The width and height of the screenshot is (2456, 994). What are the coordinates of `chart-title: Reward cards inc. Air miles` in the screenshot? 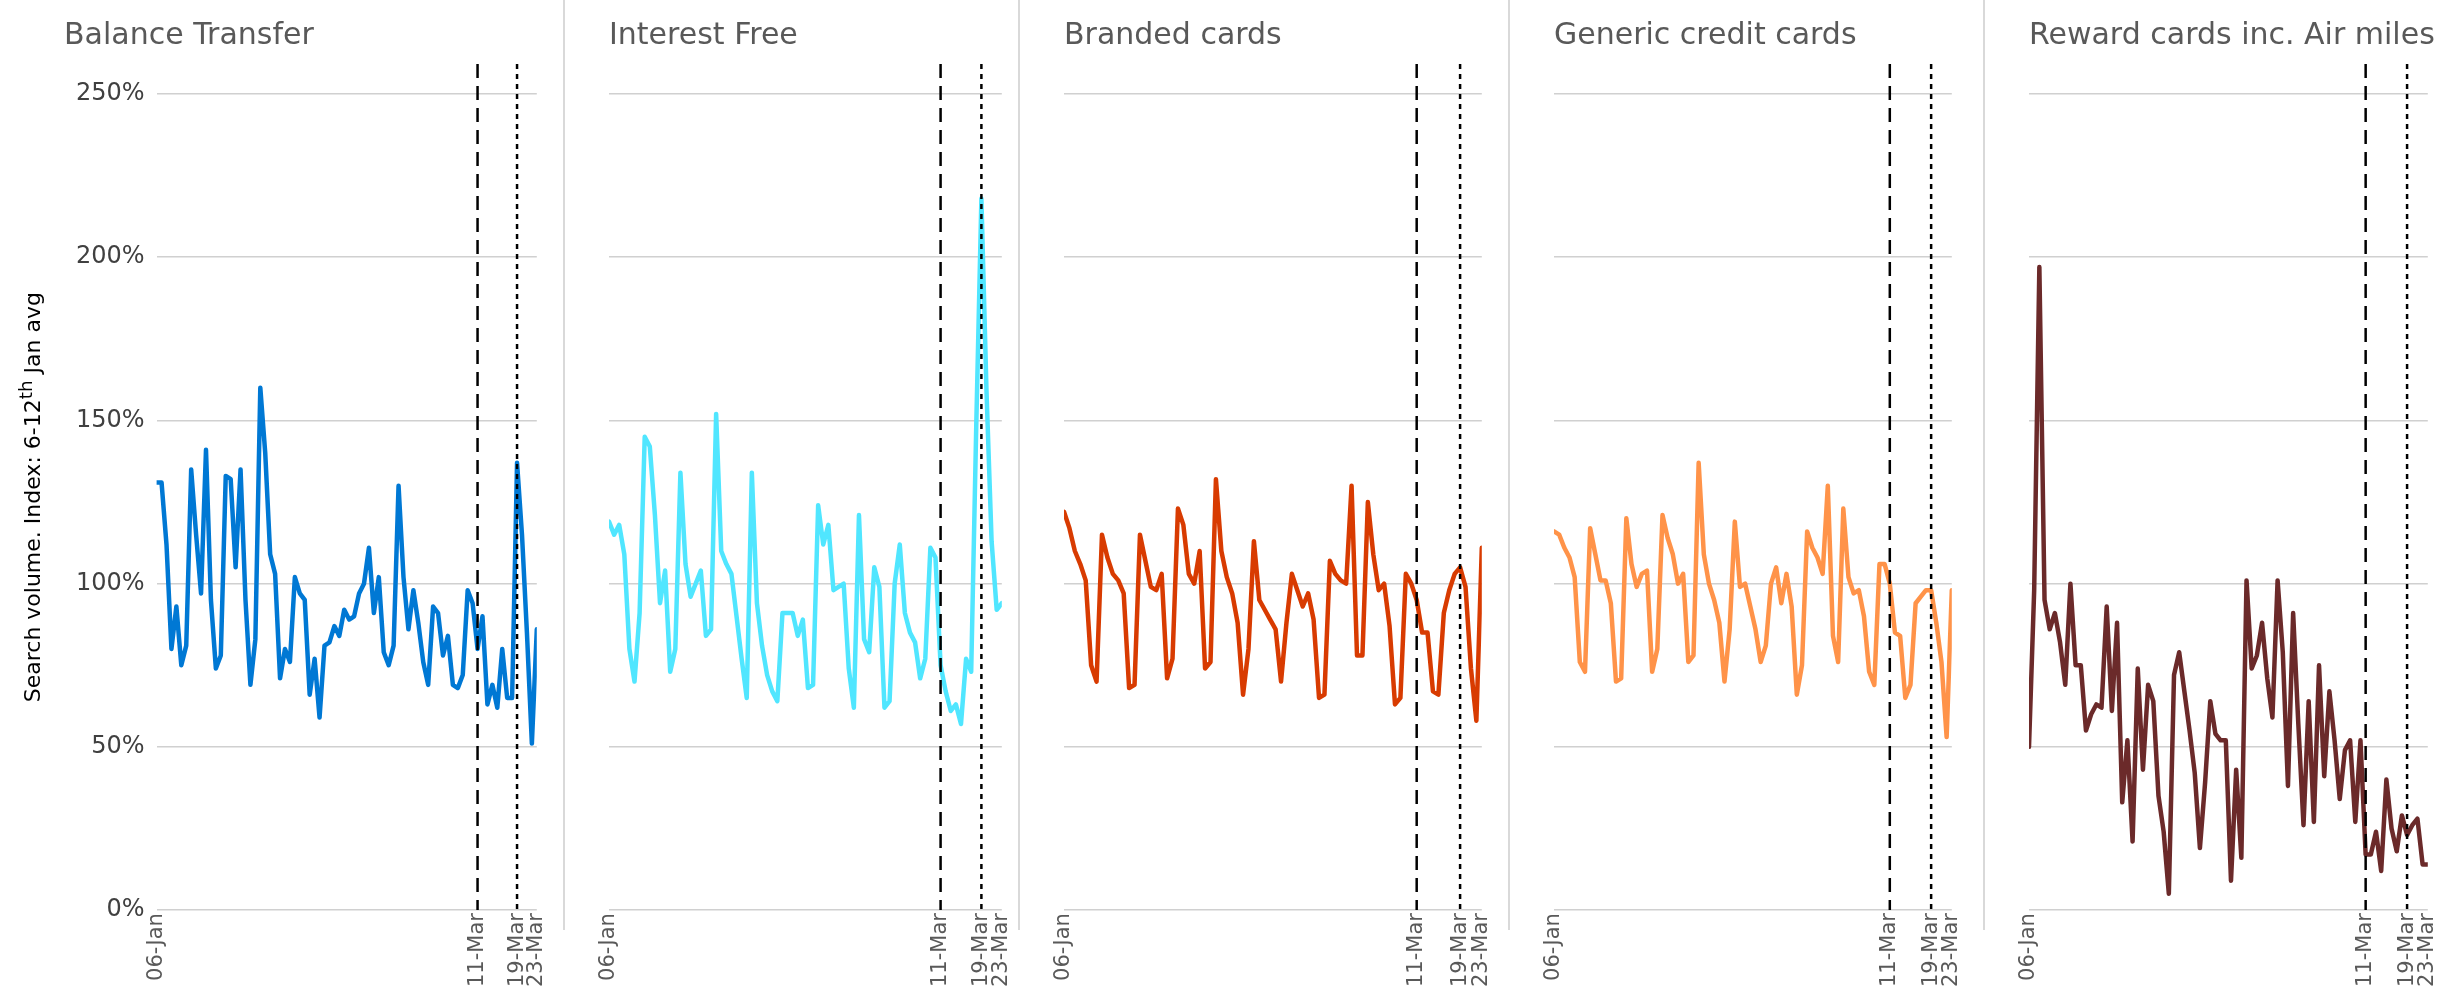 It's located at (2232, 33).